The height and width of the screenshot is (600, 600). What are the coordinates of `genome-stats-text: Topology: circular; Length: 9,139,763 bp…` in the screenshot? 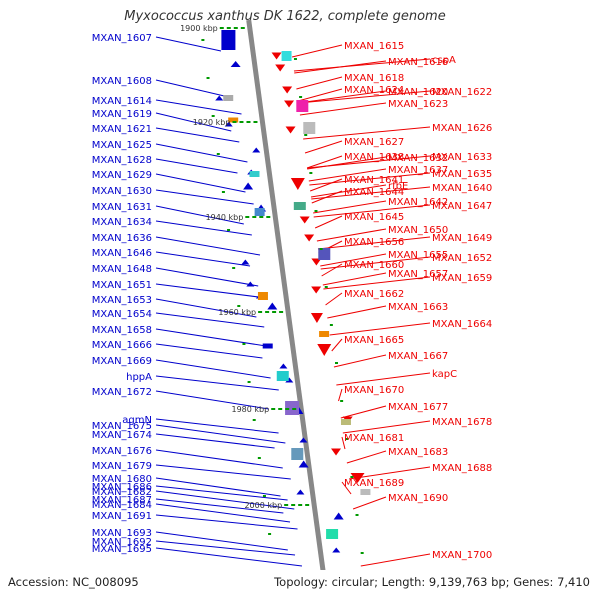 It's located at (431, 582).